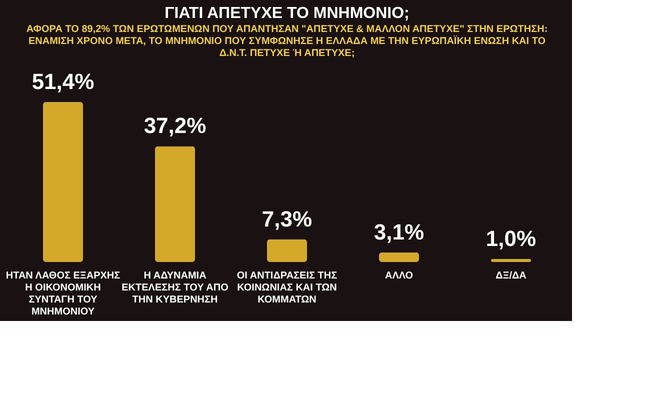 The height and width of the screenshot is (404, 648). Describe the element at coordinates (287, 288) in the screenshot. I see `x-tick-label: ΟΙ ΑΝΤΙΔΡΑΣΕΙΣ ΤΗΣ ΚΟΙΝΩΝΙΑΣ ΚΑΙ ΤΩΝ ΚΟΜΜΑΤΩΝ` at that location.